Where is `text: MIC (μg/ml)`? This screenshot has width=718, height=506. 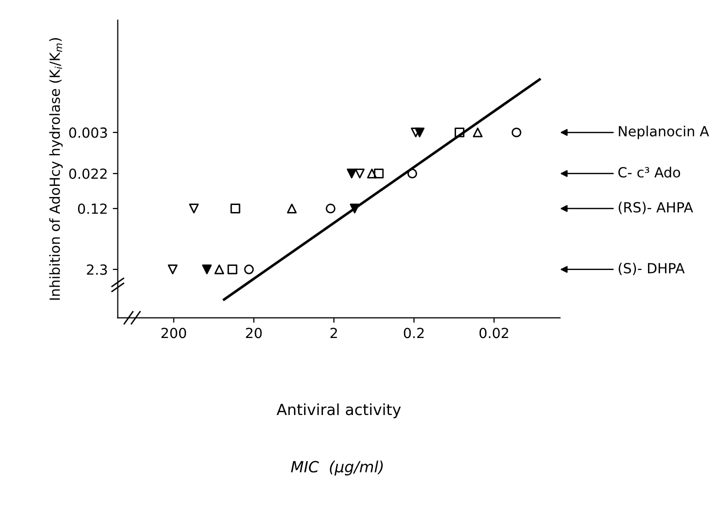 text: MIC (μg/ml) is located at coordinates (337, 468).